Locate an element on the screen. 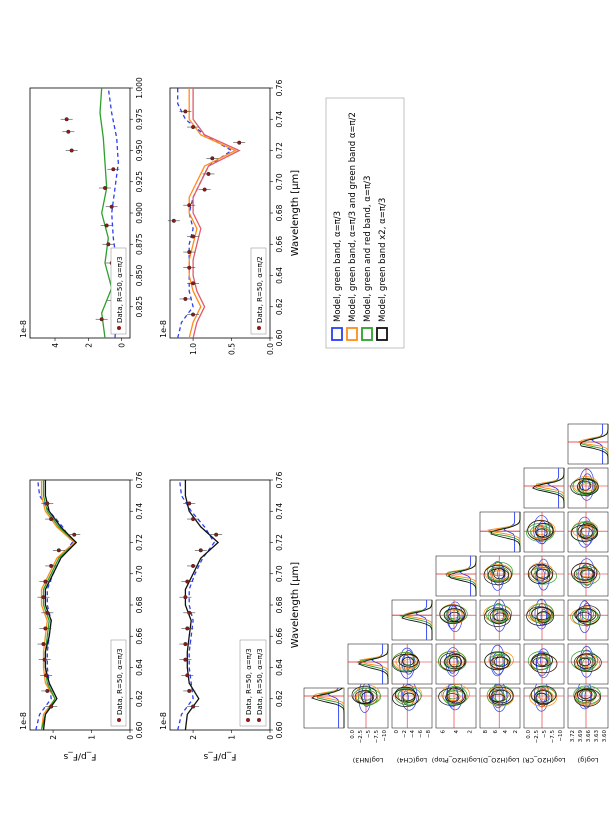  x-tick-label: 0.74 is located at coordinates (279, 119).